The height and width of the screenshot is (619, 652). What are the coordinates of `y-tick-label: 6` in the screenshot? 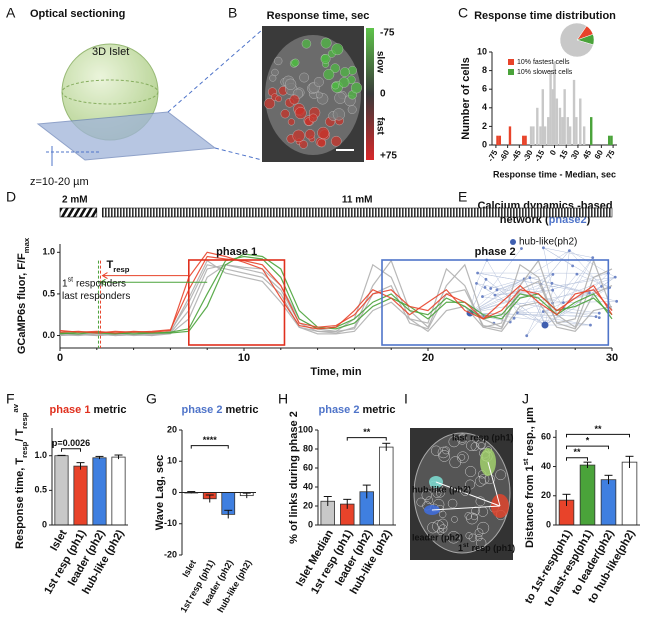 It's located at (484, 89).